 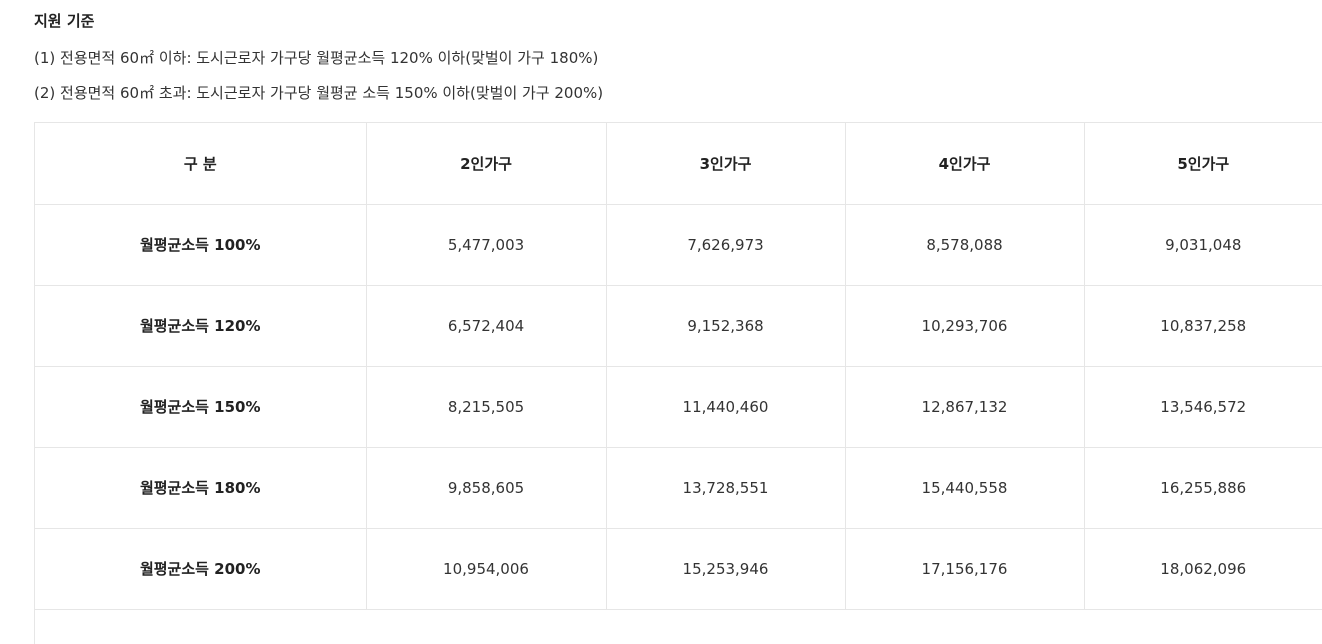 I want to click on table-cell: 10,954,006, so click(x=486, y=569).